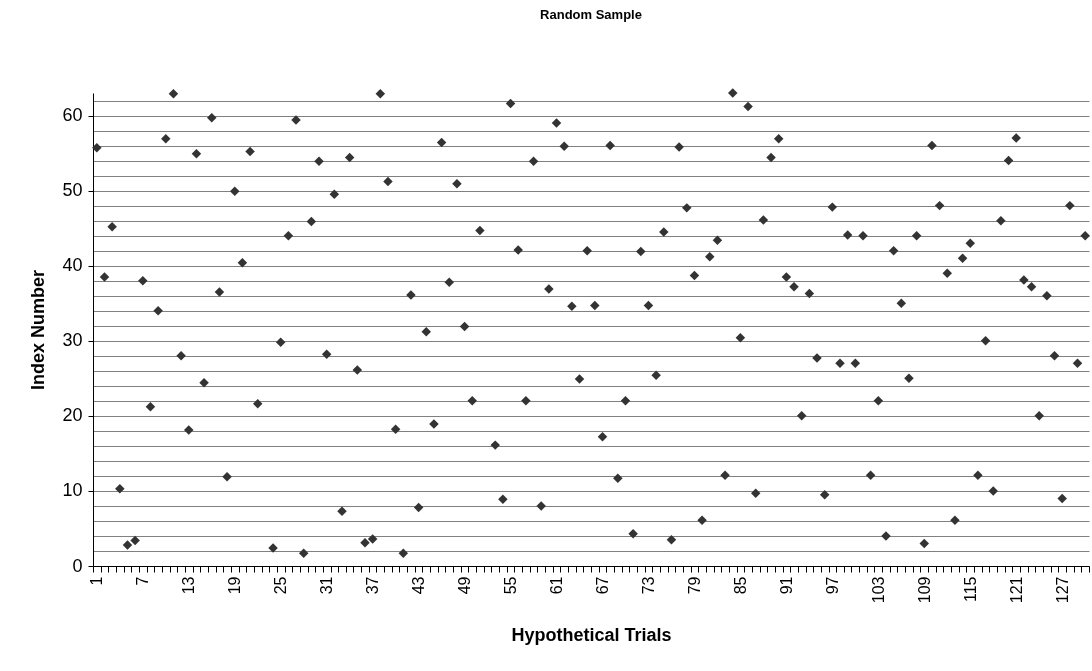 Image resolution: width=1092 pixels, height=671 pixels. I want to click on y-tick-label: 30, so click(72, 340).